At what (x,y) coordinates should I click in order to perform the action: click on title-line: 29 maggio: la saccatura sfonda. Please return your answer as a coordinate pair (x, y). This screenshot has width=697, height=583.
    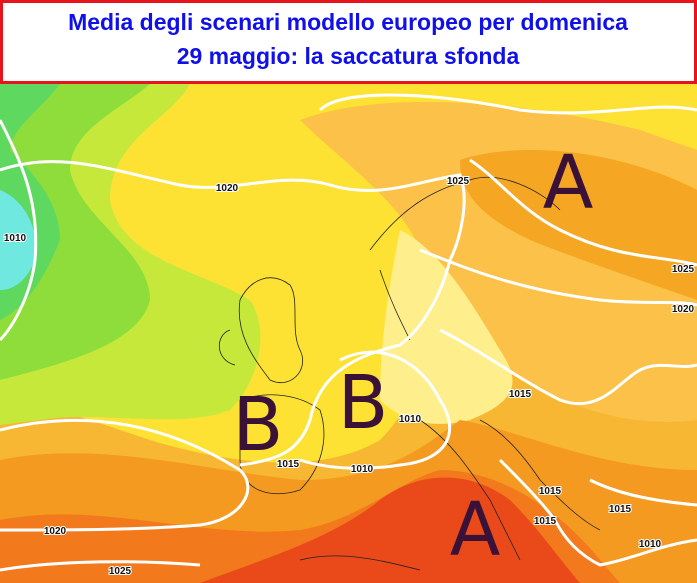
    Looking at the image, I should click on (348, 56).